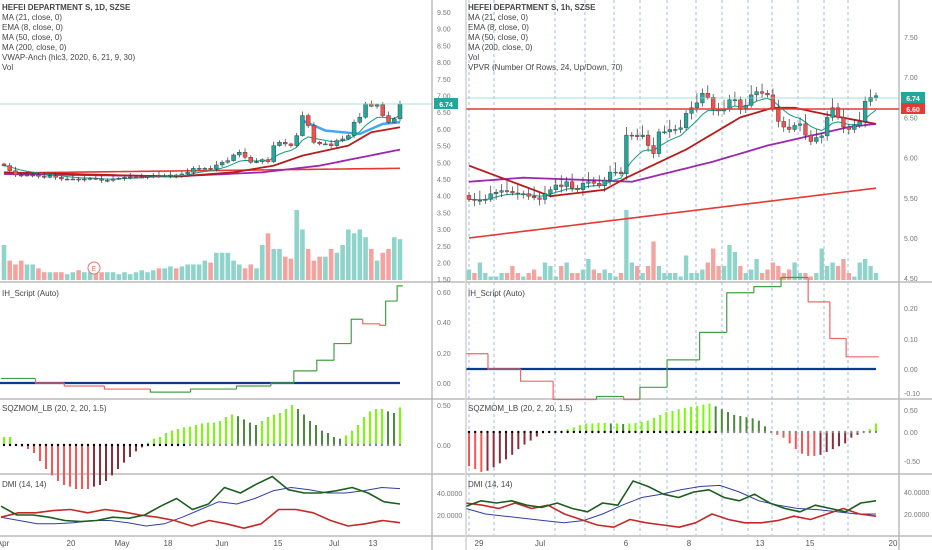 Image resolution: width=932 pixels, height=550 pixels. I want to click on left-price-tick: 7.50, so click(444, 80).